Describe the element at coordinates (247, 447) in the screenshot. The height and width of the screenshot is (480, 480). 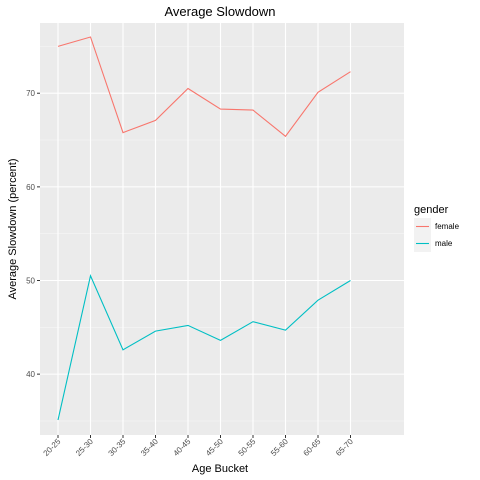
I see `x-tick-label: 50-55` at that location.